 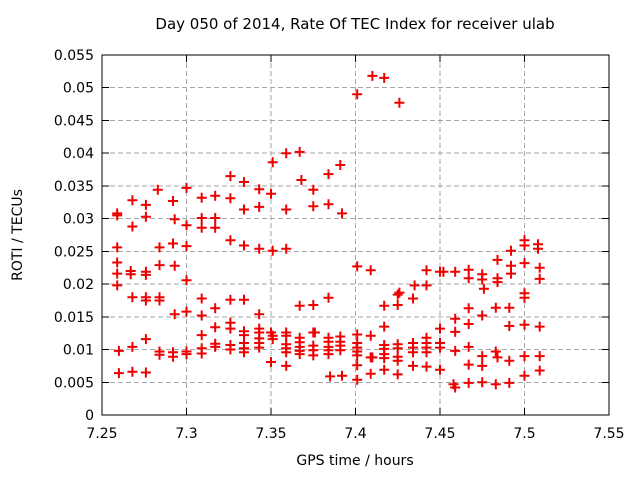 I want to click on y-tick-label: 0.05, so click(x=78, y=89).